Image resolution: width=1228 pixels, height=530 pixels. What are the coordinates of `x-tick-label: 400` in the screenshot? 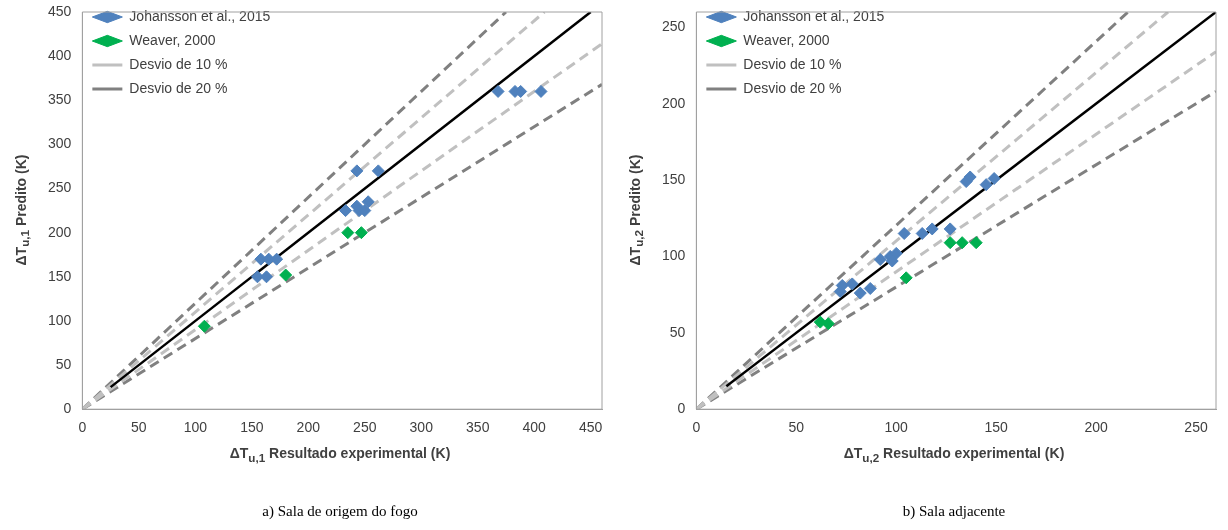 It's located at (534, 427).